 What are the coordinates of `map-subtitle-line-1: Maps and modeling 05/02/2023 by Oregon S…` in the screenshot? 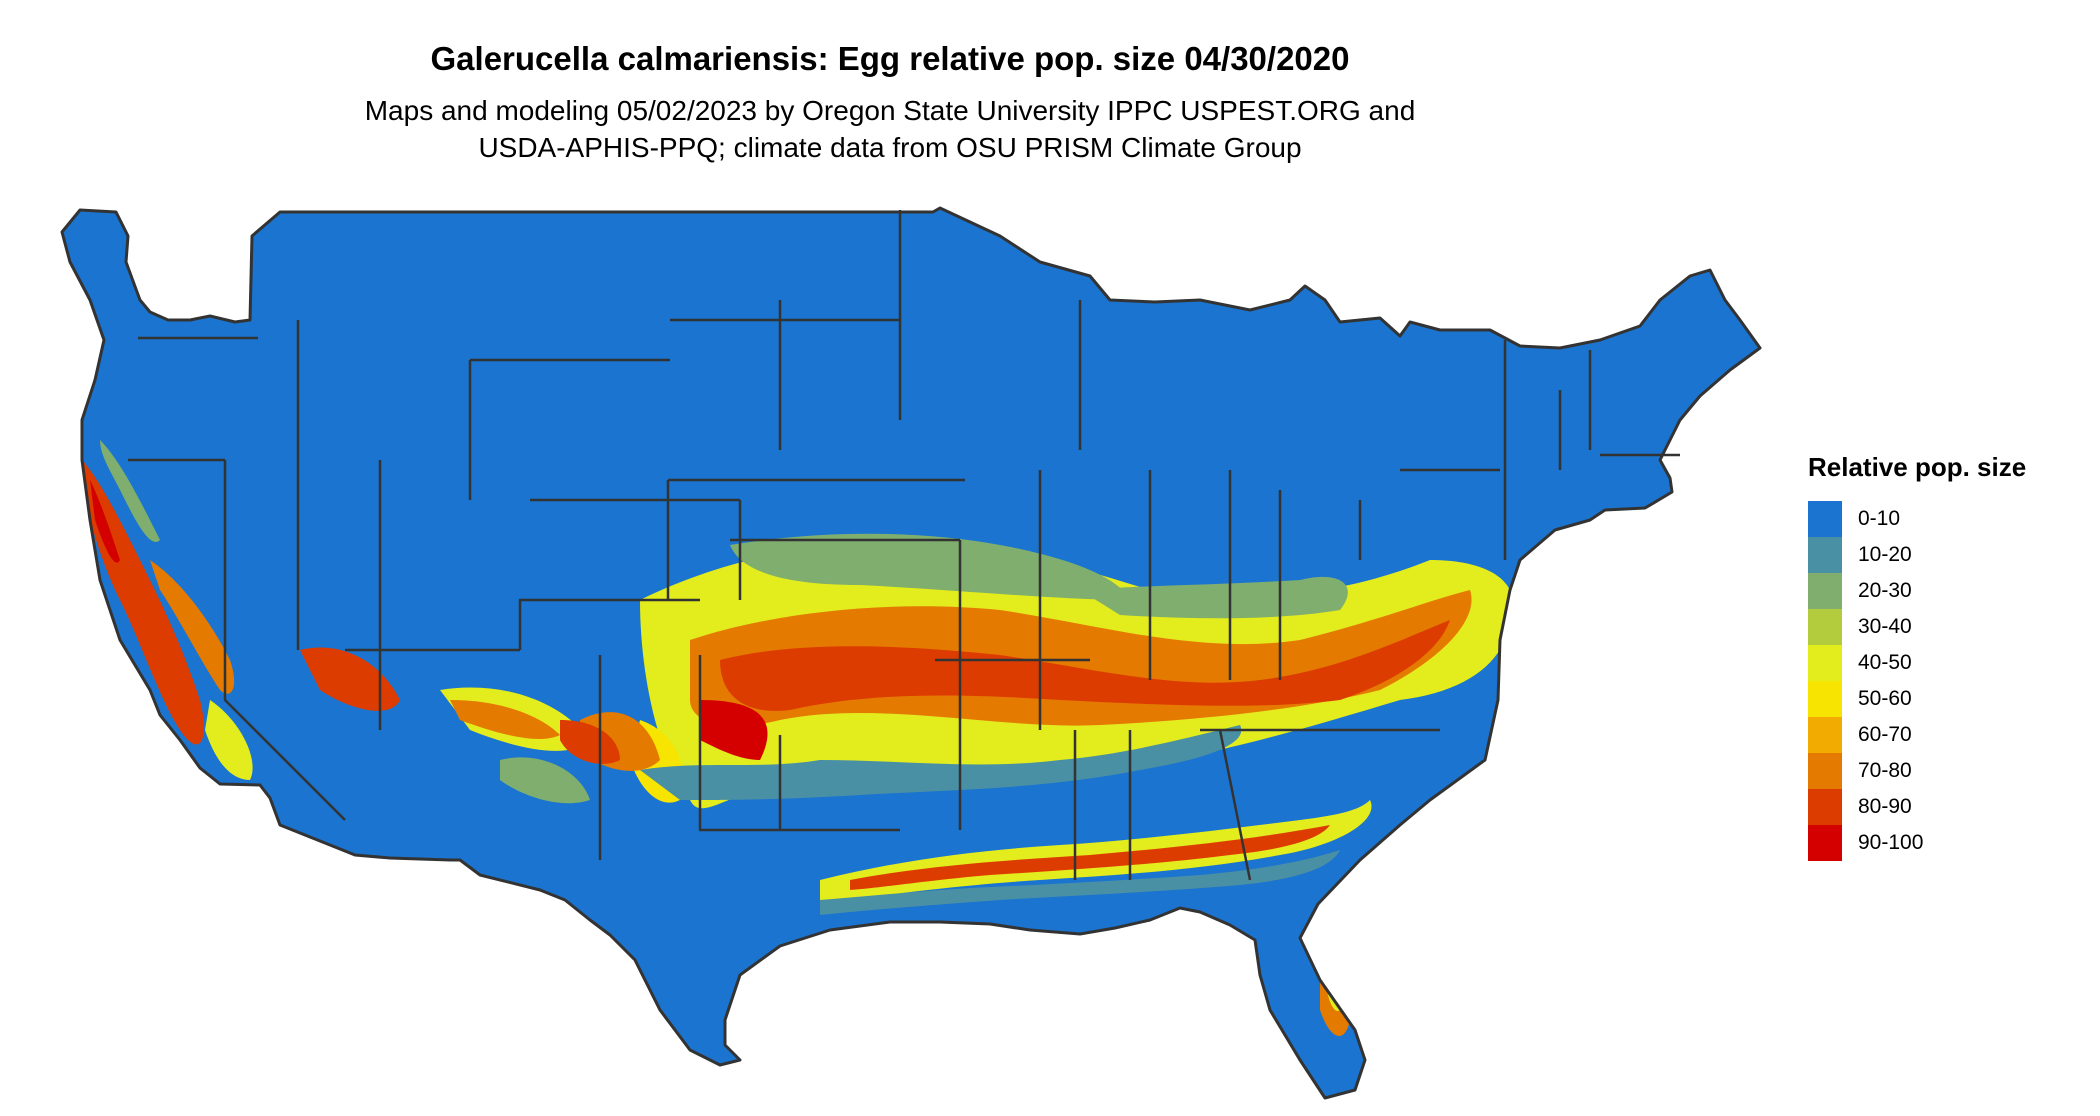 It's located at (890, 110).